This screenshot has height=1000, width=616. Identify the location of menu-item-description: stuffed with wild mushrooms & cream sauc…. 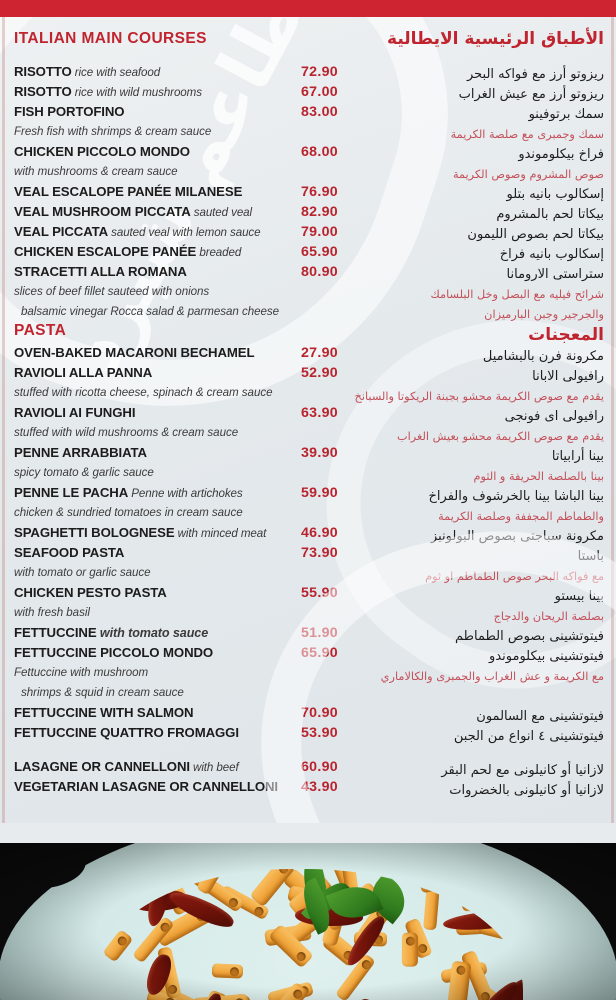
(126, 432).